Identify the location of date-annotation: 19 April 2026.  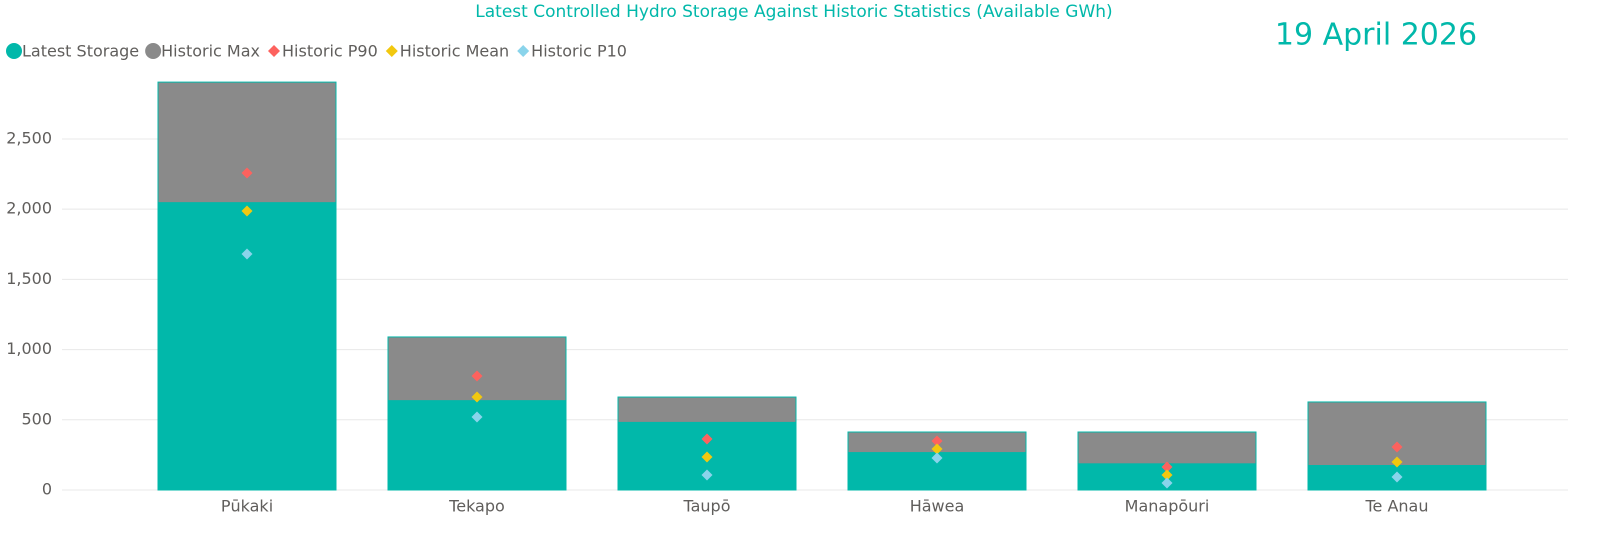
(1376, 35).